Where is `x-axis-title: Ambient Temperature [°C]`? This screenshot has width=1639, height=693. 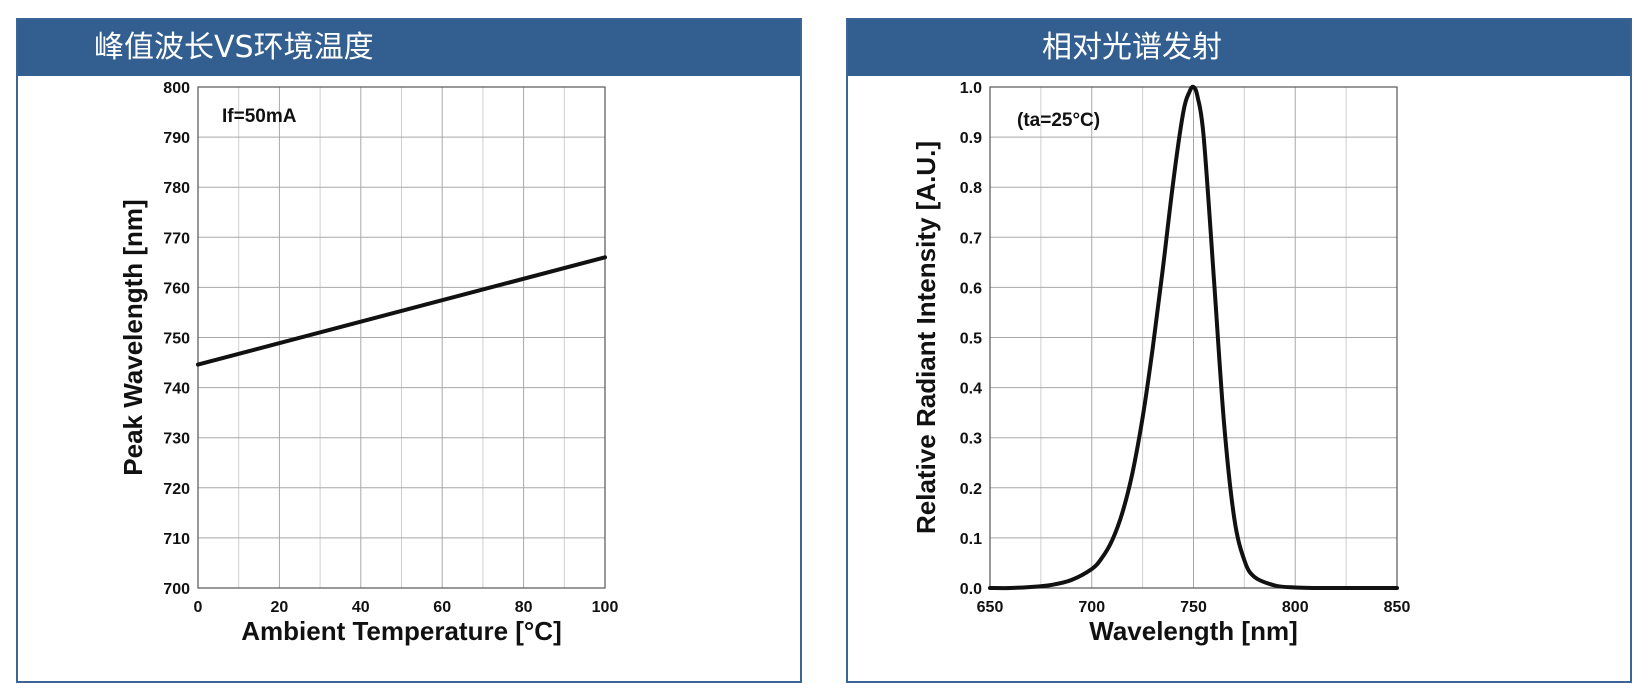 x-axis-title: Ambient Temperature [°C] is located at coordinates (401, 631).